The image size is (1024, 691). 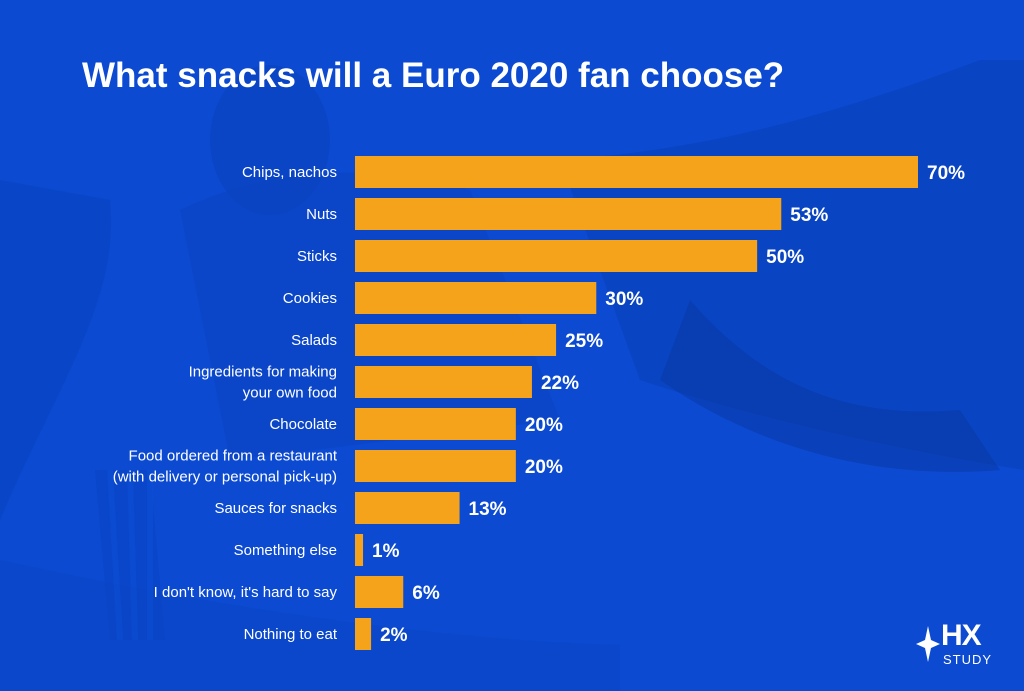 I want to click on chart-title: What snacks will a Euro 2020 fan choose?, so click(x=433, y=75).